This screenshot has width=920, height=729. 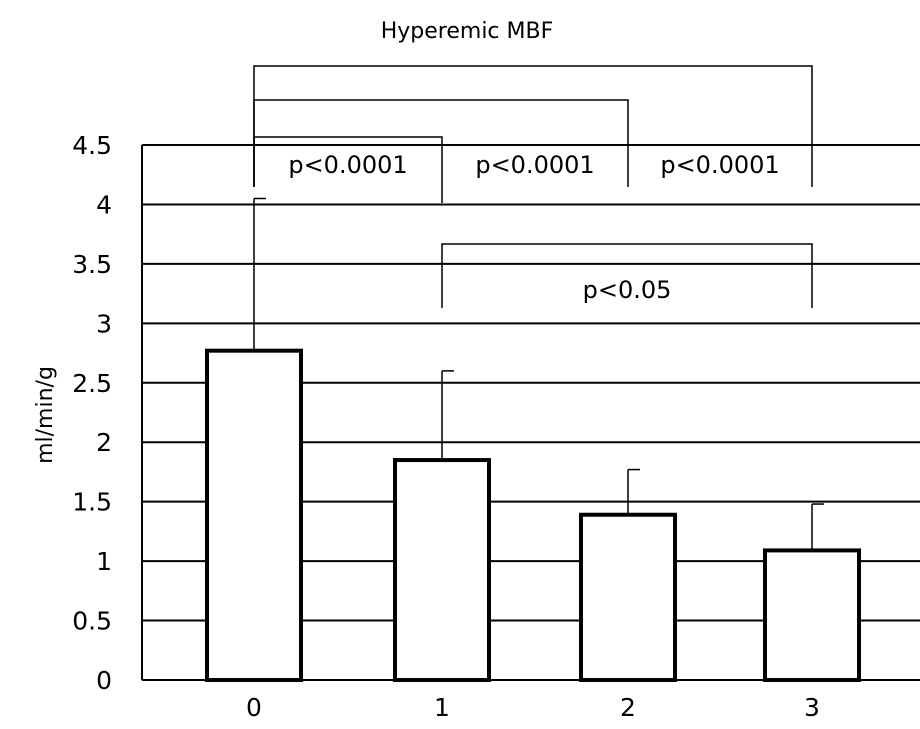 What do you see at coordinates (627, 290) in the screenshot?
I see `significance-label: p<0.05` at bounding box center [627, 290].